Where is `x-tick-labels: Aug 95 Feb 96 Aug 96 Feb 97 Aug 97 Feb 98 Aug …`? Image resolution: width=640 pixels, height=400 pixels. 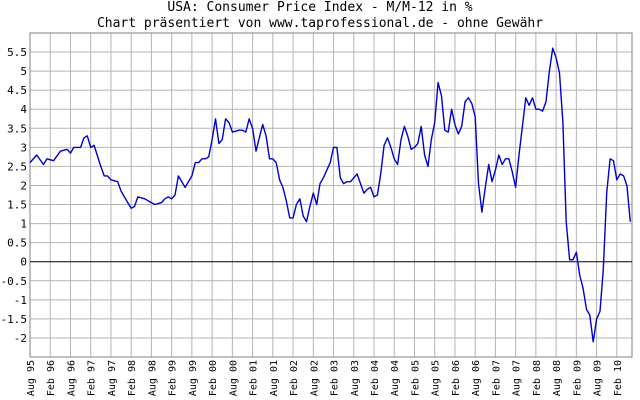
x-tick-labels: Aug 95 Feb 96 Aug 96 Feb 97 Aug 97 Feb 98 Aug … is located at coordinates (325, 378).